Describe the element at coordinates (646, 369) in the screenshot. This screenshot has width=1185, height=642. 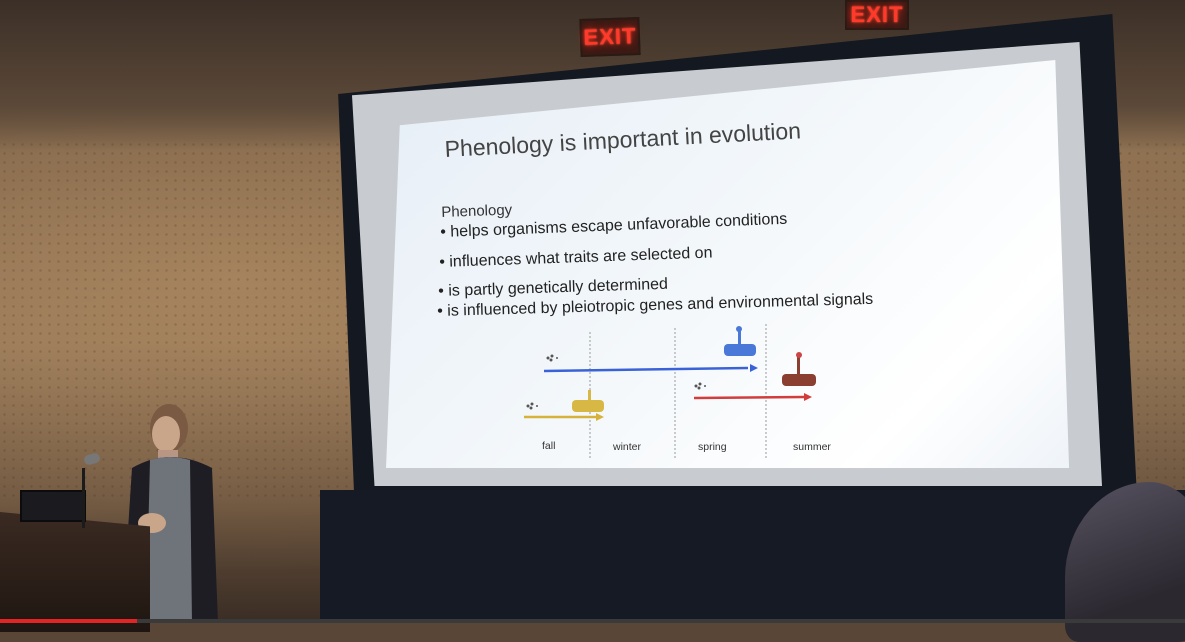
I see `blue-arrow` at that location.